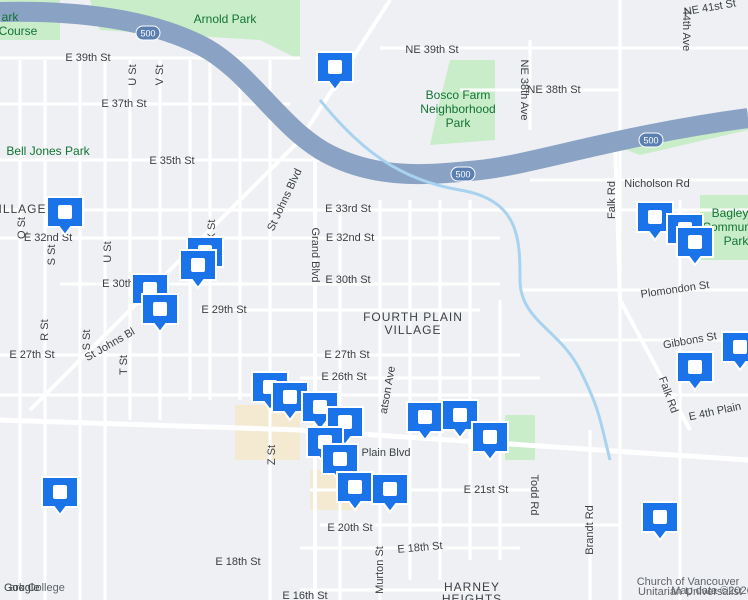  Describe the element at coordinates (709, 591) in the screenshot. I see `poi-label: Map data ©2026` at that location.